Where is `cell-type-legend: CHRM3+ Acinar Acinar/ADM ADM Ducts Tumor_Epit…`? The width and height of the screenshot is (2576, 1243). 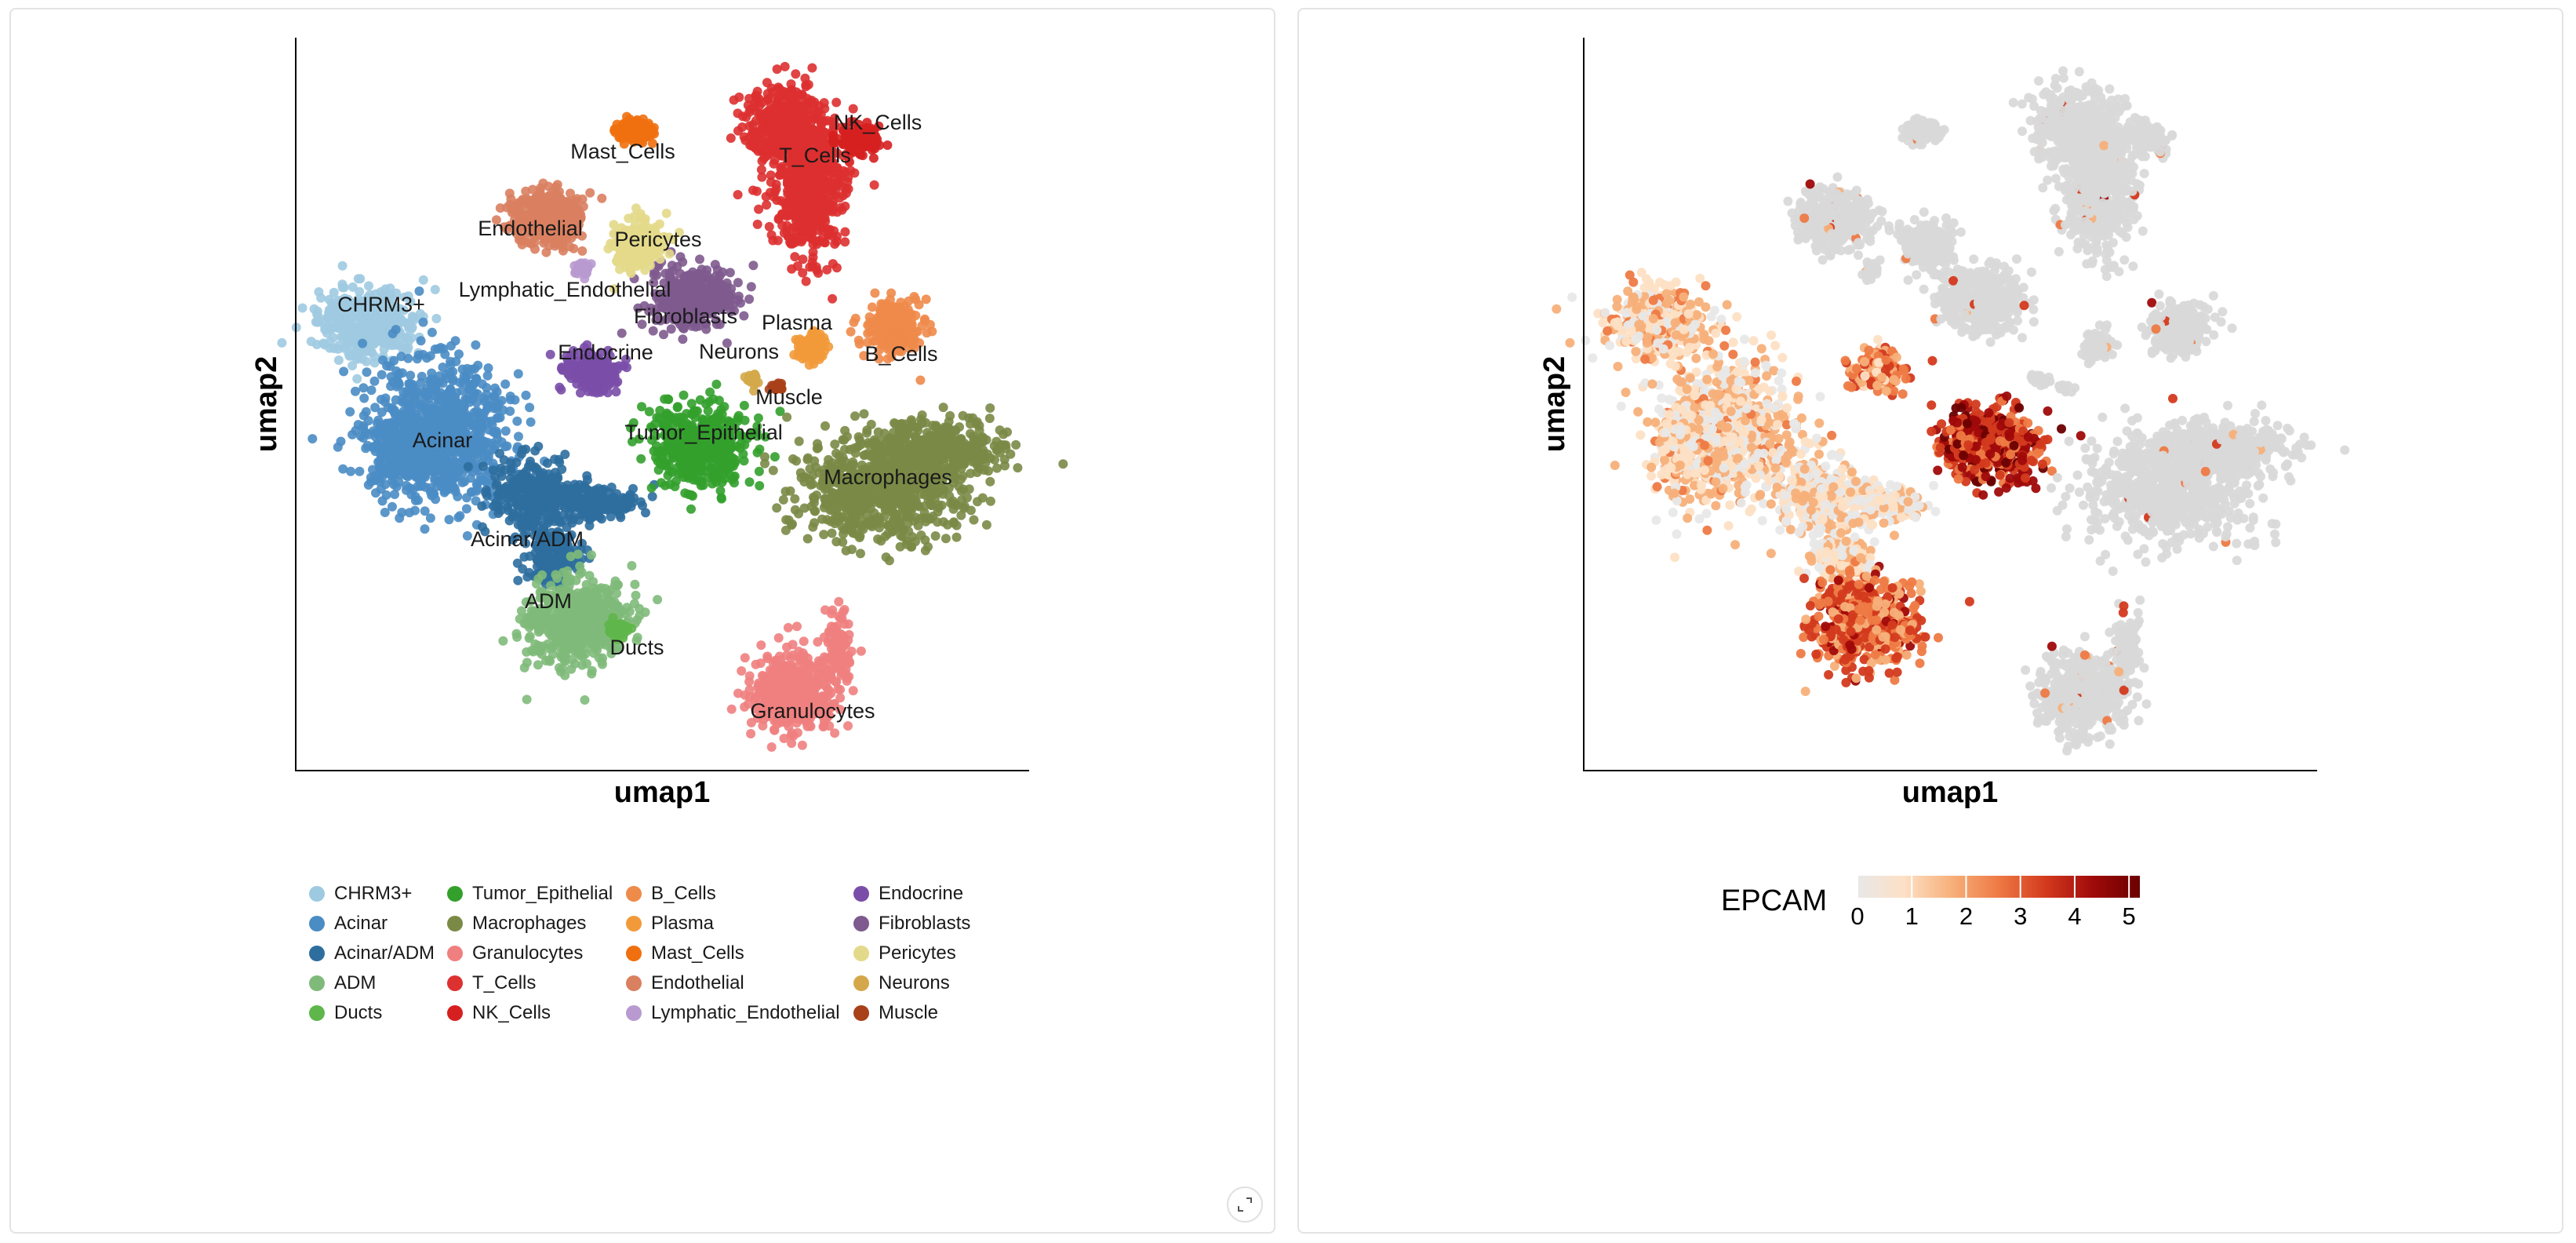 cell-type-legend: CHRM3+ Acinar Acinar/ADM ADM Ducts Tumor_Epit… is located at coordinates (701, 957).